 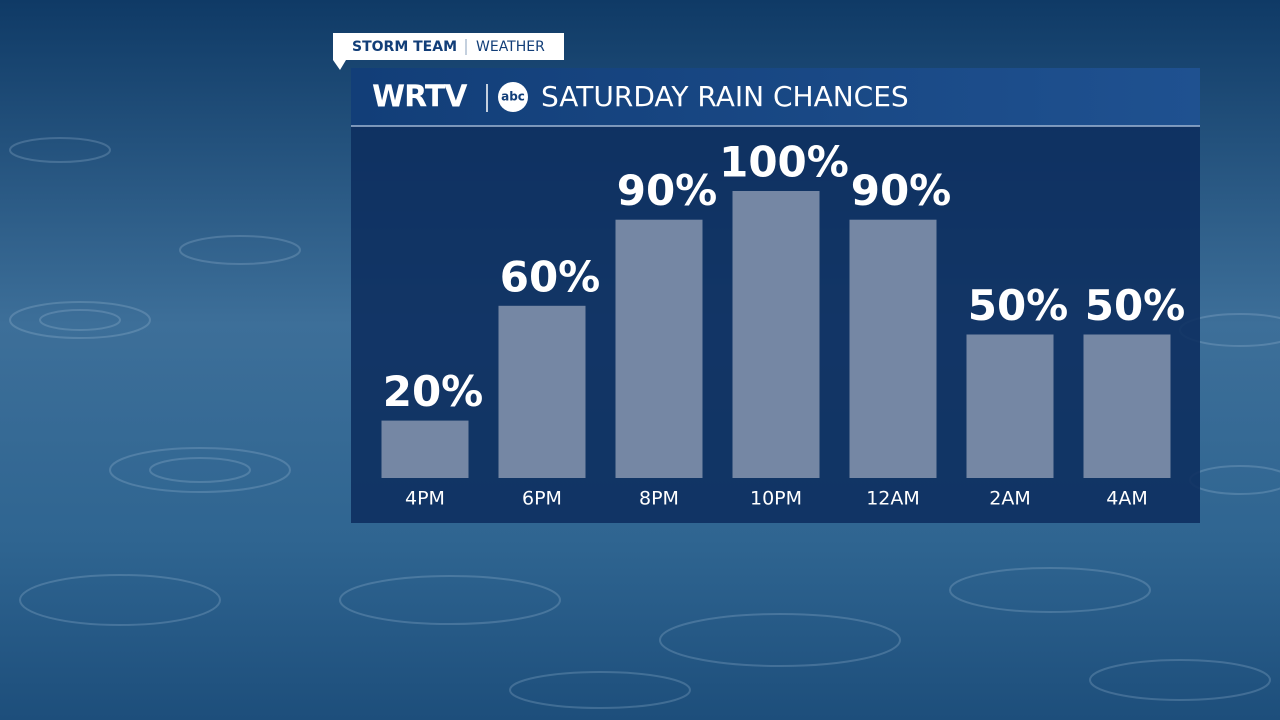 I want to click on badge, so click(x=448, y=51).